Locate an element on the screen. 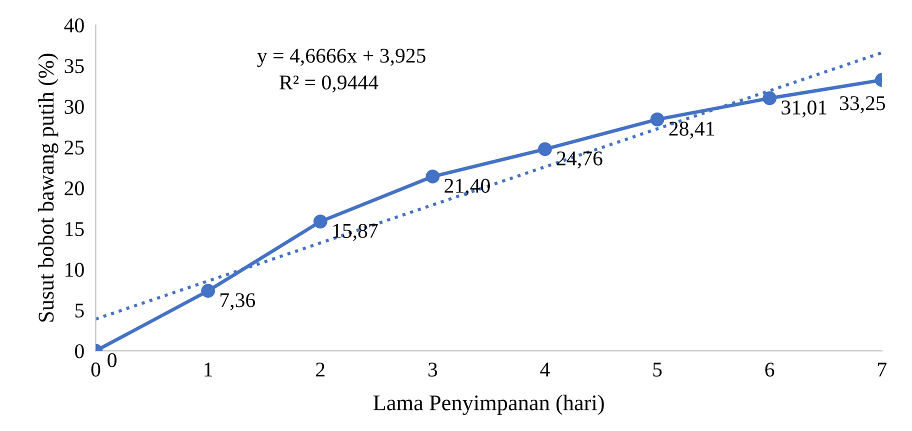 This screenshot has height=431, width=912. x-tick-label: 3 is located at coordinates (433, 369).